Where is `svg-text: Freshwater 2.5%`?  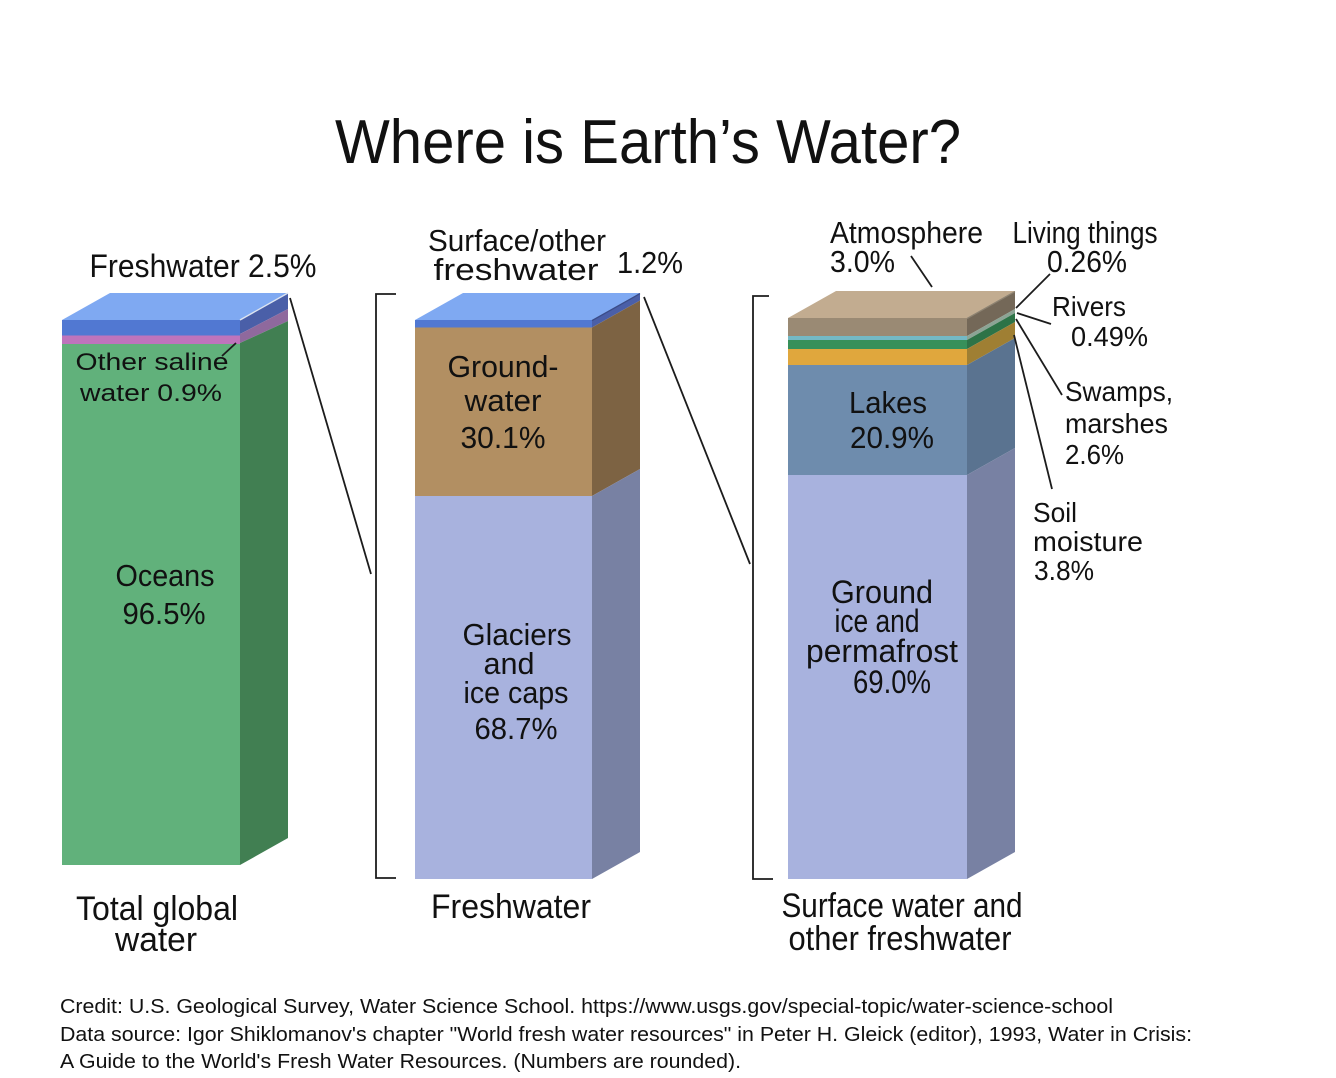
svg-text: Freshwater 2.5% is located at coordinates (203, 266).